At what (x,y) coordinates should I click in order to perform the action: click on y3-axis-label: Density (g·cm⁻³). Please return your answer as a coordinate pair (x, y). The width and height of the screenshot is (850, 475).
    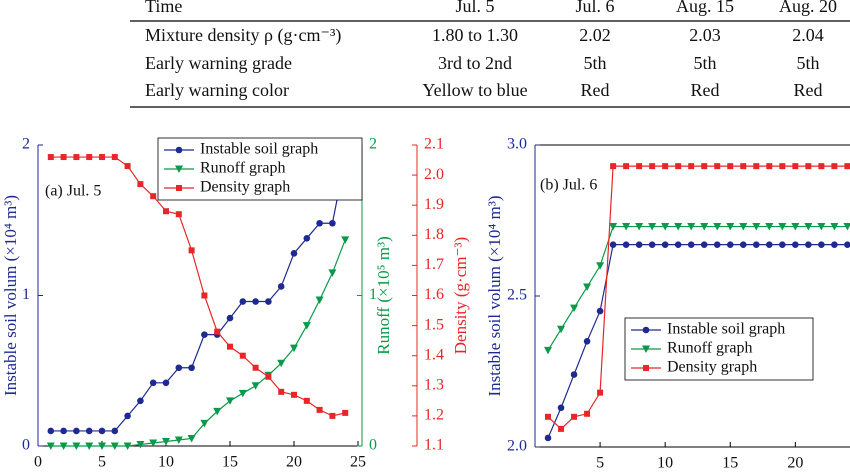
    Looking at the image, I should click on (460, 295).